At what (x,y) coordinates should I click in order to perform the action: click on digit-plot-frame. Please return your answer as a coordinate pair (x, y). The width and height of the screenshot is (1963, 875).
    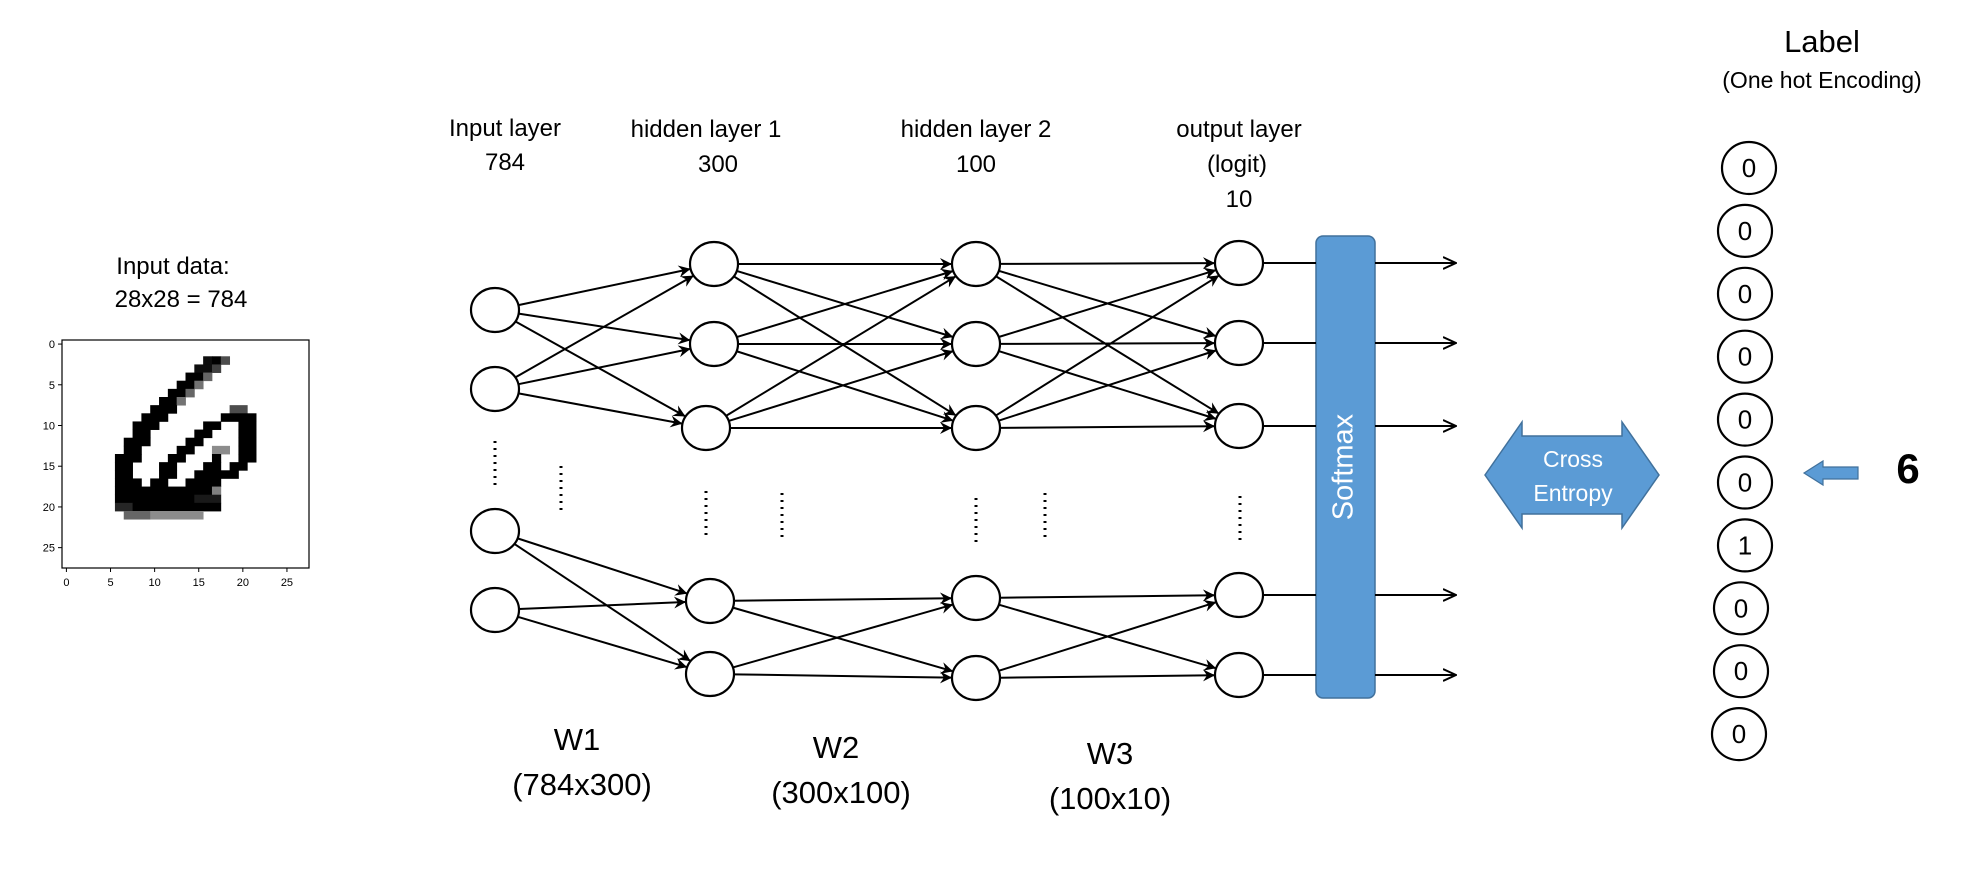
    Looking at the image, I should click on (185, 454).